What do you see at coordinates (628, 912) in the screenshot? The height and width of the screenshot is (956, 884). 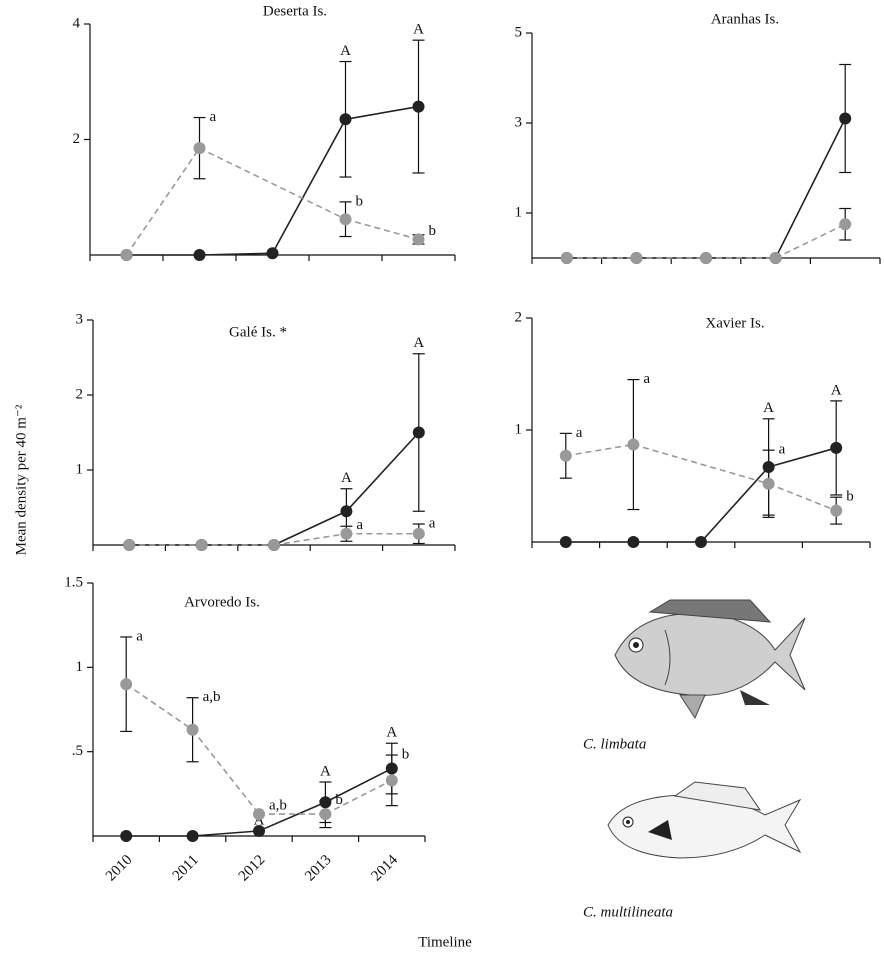 I see `species-caption: C. multilineata` at bounding box center [628, 912].